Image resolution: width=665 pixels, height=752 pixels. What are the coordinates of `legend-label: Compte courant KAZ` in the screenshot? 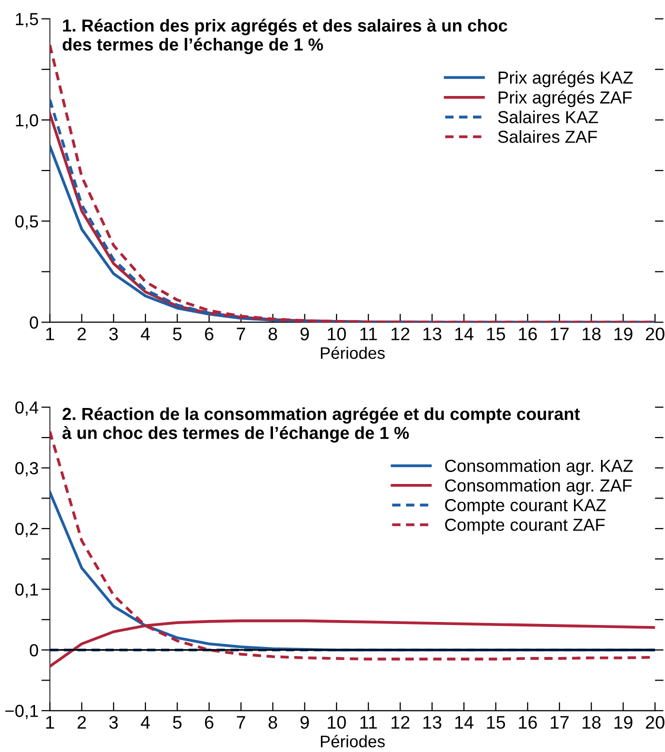 It's located at (525, 507).